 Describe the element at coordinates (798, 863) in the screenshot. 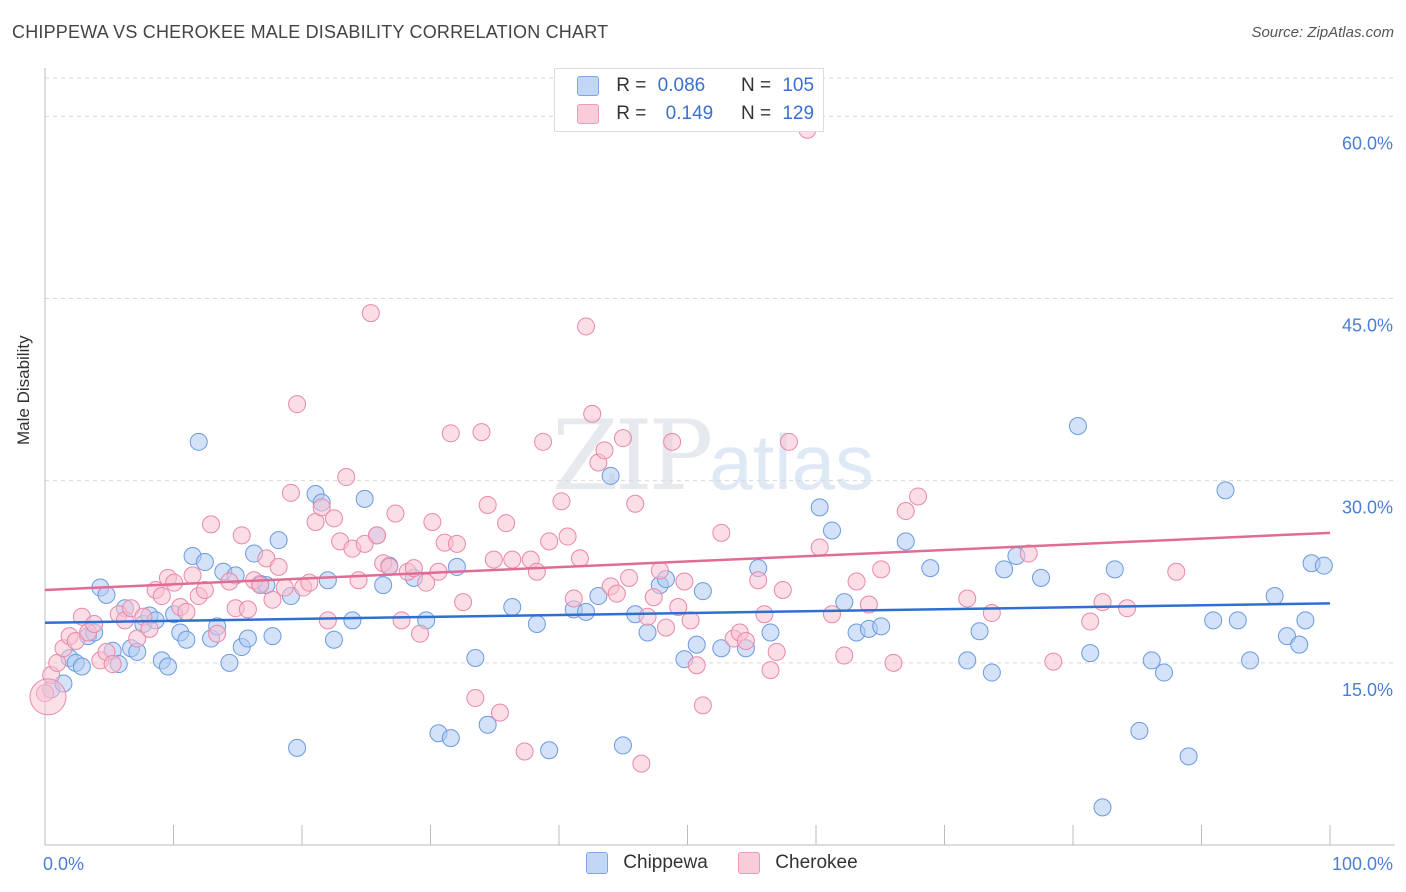

I see `bottom-legend-cherokee: Cherokee` at that location.